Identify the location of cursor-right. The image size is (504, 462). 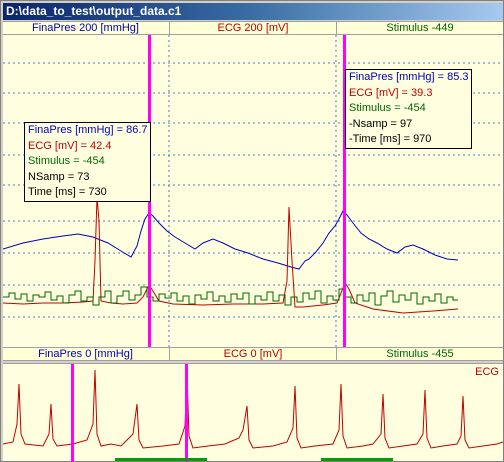
(344, 191).